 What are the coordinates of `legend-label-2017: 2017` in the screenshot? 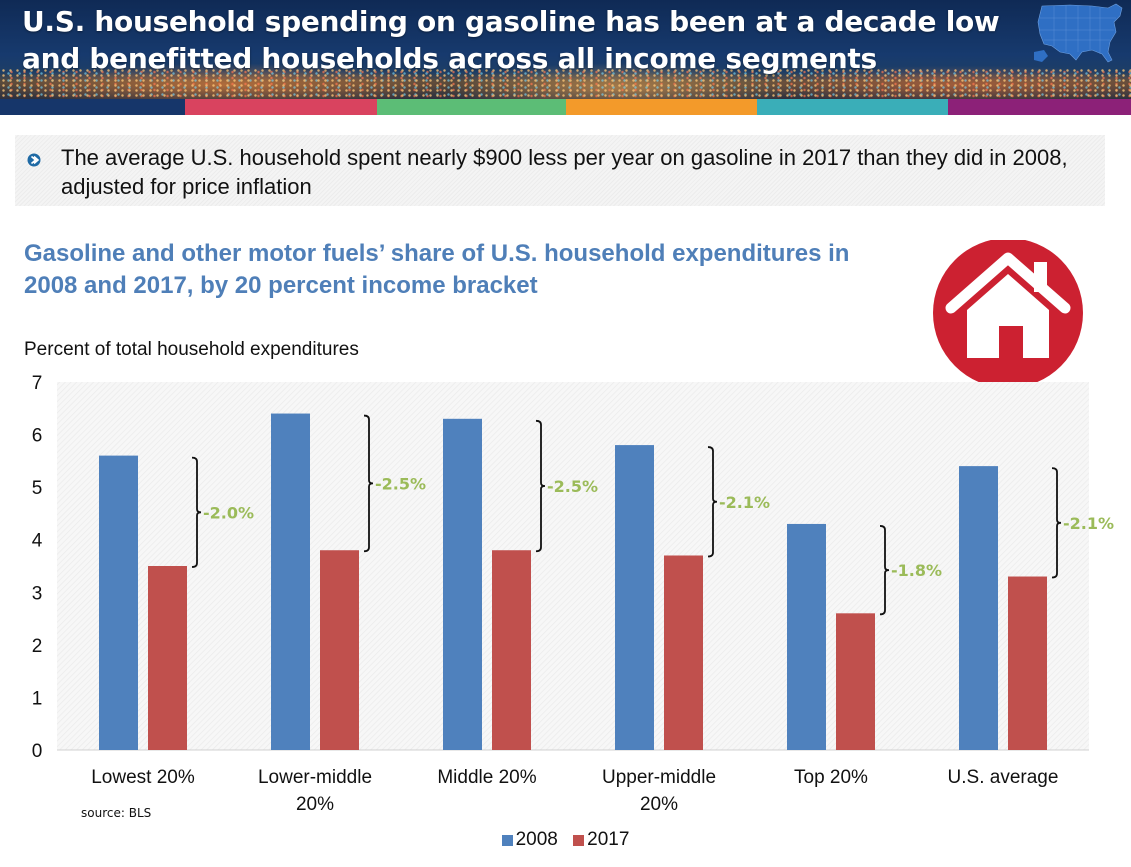 It's located at (608, 839).